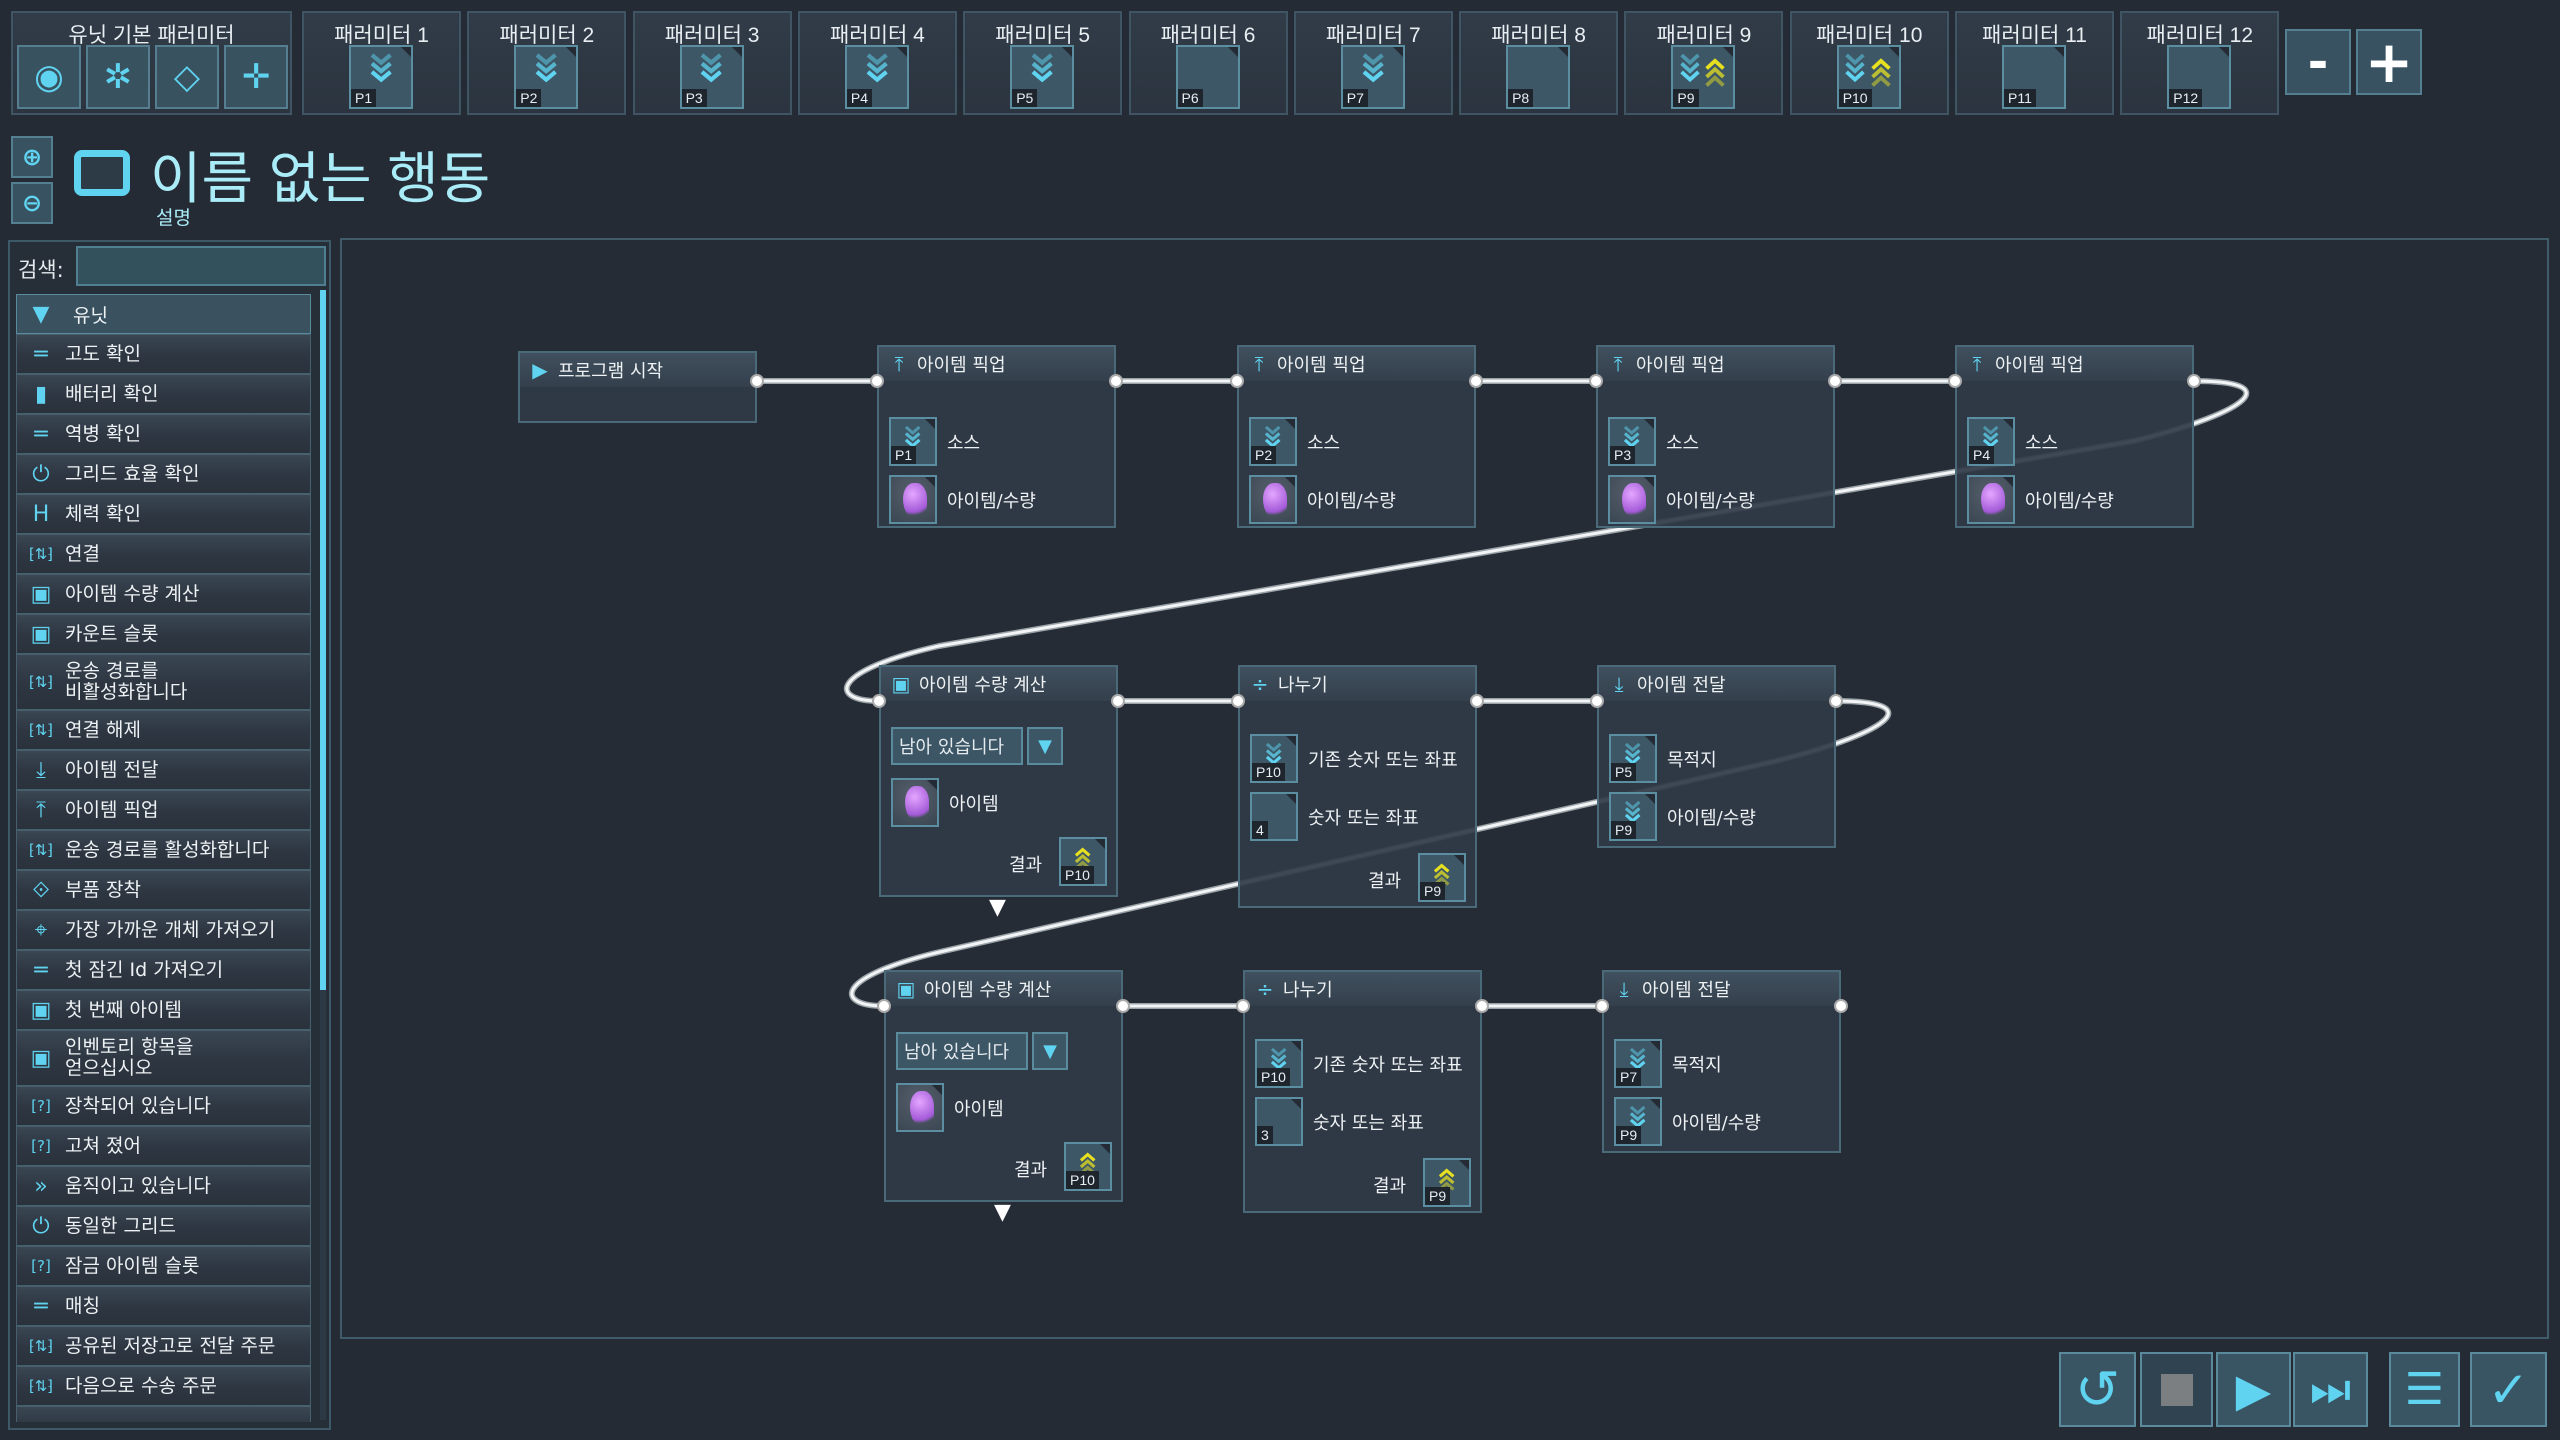 The image size is (2560, 1440). I want to click on sidebar-item: ▮ 배터리 확인, so click(163, 394).